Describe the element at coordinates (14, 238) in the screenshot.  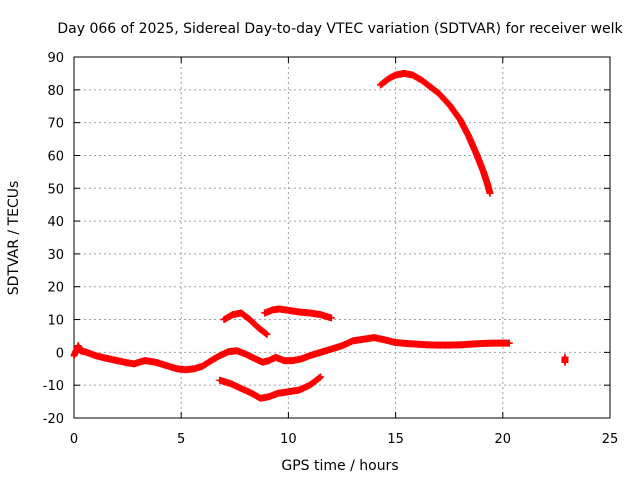
I see `y-axis-label: SDTVAR / TECUs` at that location.